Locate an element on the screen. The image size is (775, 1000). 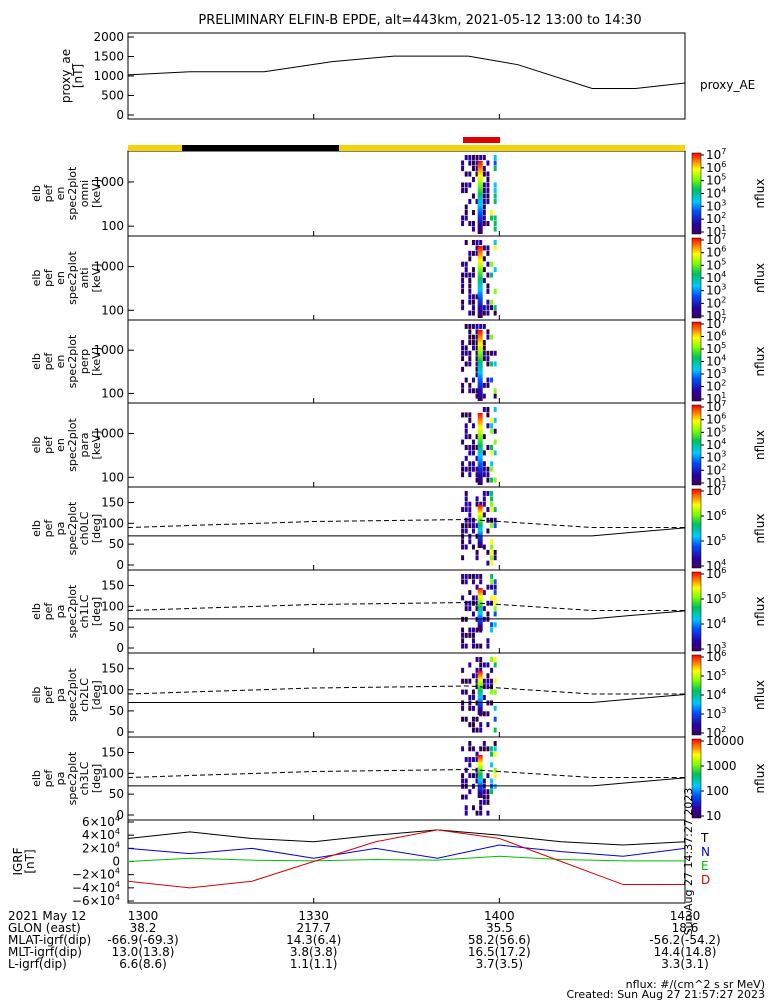
footer-row-label: 2021 May 12 is located at coordinates (47, 916).